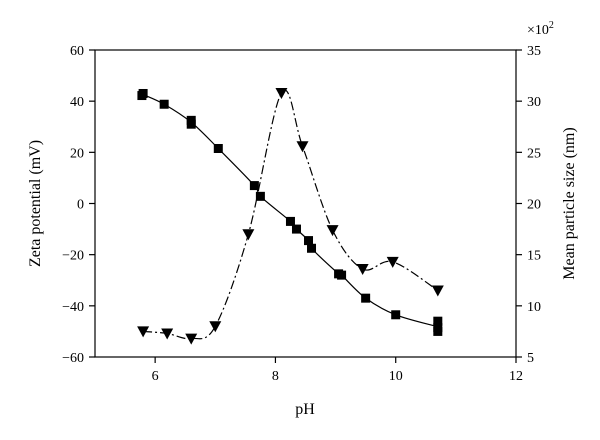  I want to click on right-y-tick-label: 20, so click(534, 205).